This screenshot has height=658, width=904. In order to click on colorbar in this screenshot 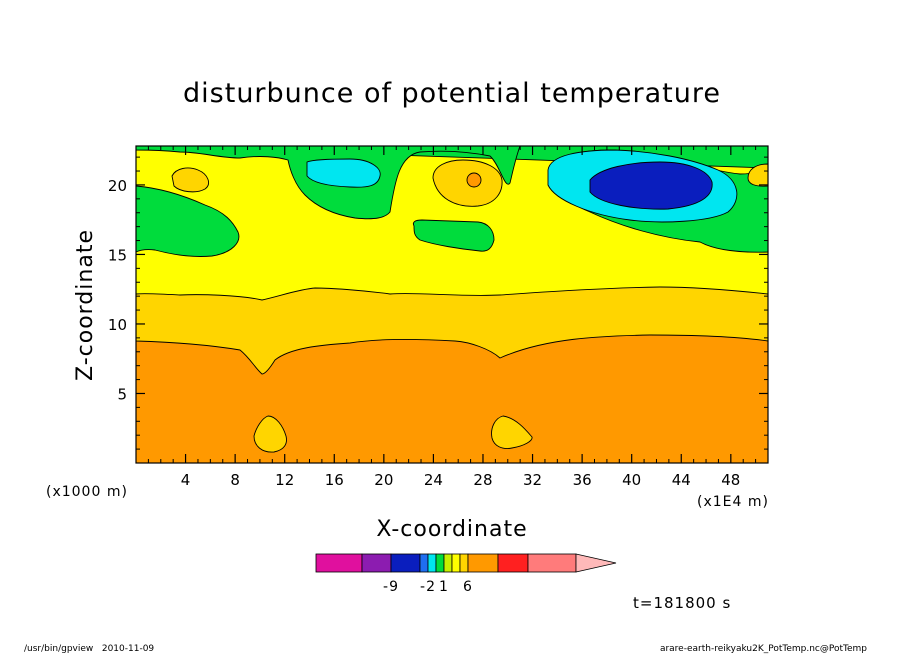, I will do `click(466, 563)`.